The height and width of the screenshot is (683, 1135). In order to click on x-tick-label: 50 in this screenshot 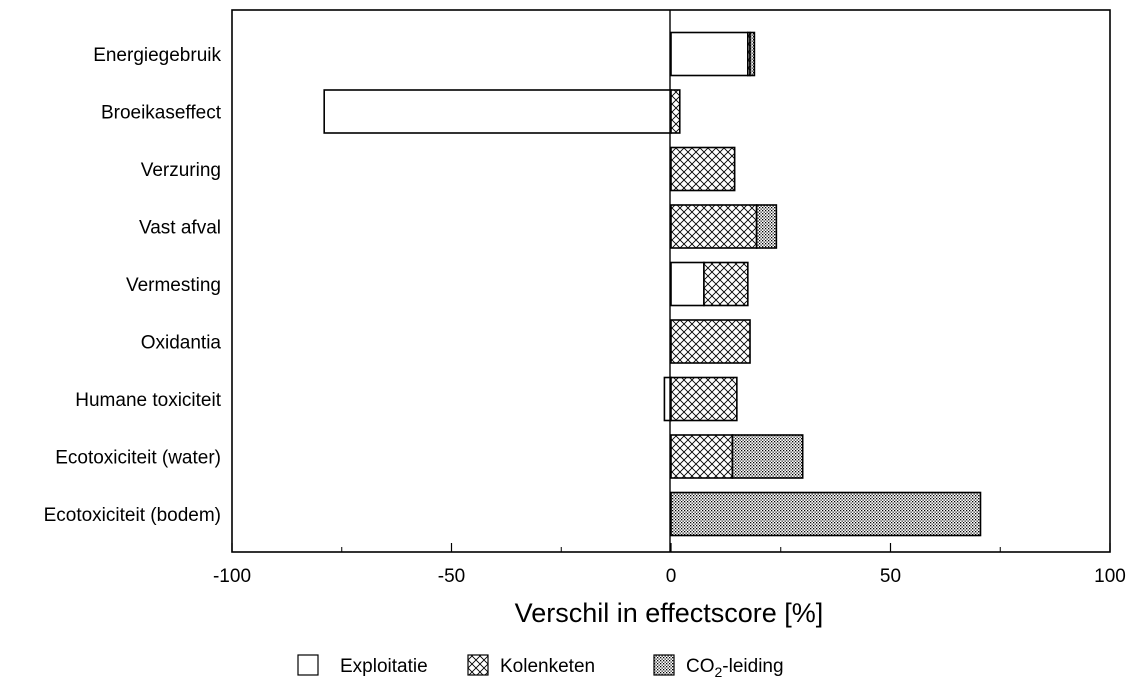, I will do `click(890, 576)`.